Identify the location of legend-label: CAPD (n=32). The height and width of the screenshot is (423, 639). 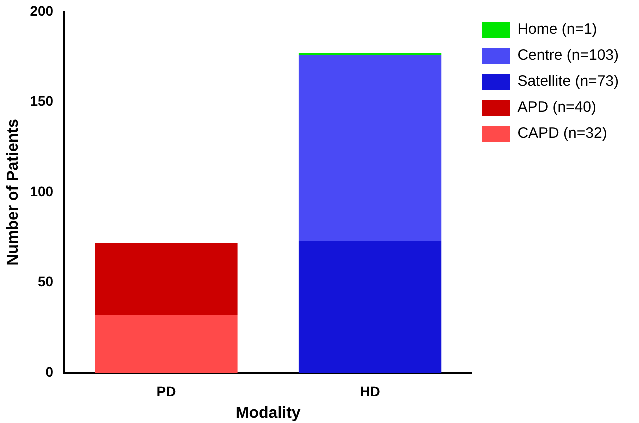
(563, 133).